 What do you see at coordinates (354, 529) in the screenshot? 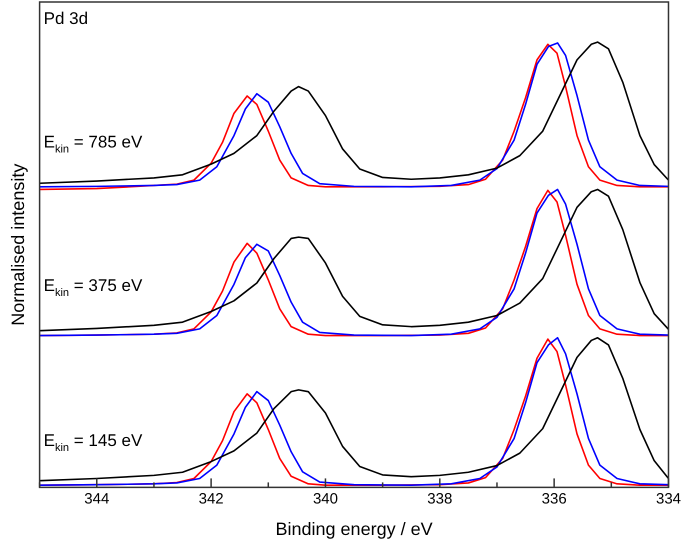
I see `x-axis-title: Binding energy / eV` at bounding box center [354, 529].